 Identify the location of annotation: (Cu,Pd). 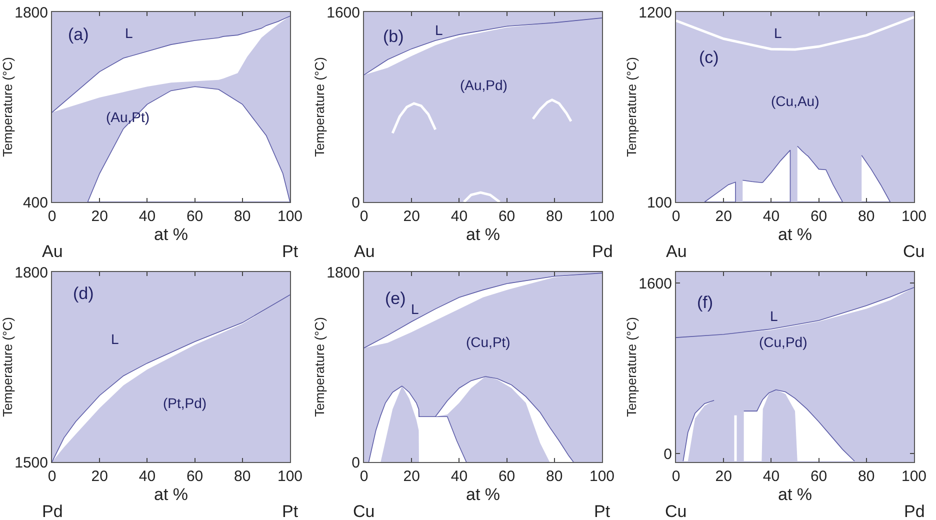
(783, 342).